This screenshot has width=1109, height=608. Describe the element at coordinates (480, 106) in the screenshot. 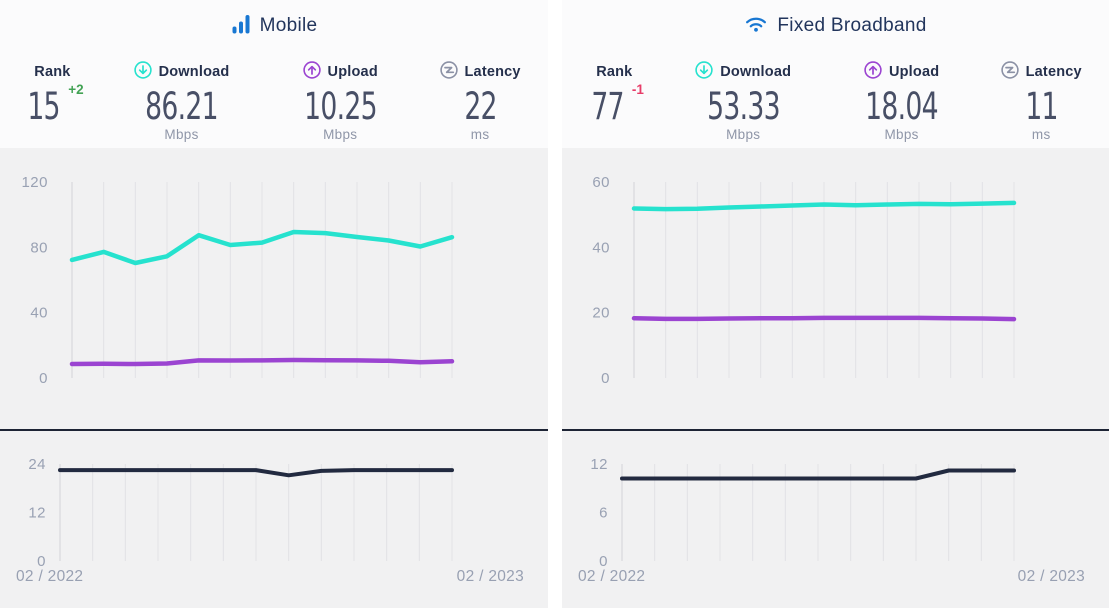

I see `latency-value: 22` at that location.